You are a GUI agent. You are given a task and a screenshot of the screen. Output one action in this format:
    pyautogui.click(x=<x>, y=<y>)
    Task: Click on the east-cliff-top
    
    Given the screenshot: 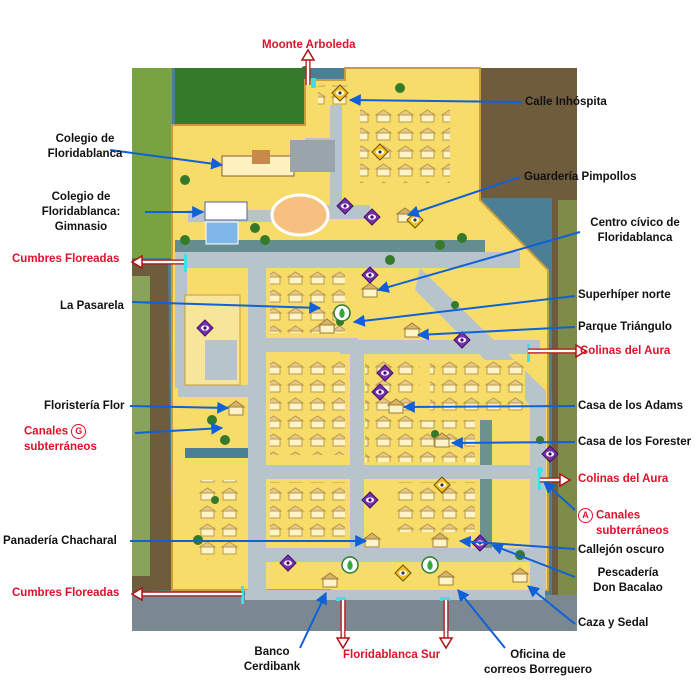 What is the action you would take?
    pyautogui.click(x=528, y=133)
    